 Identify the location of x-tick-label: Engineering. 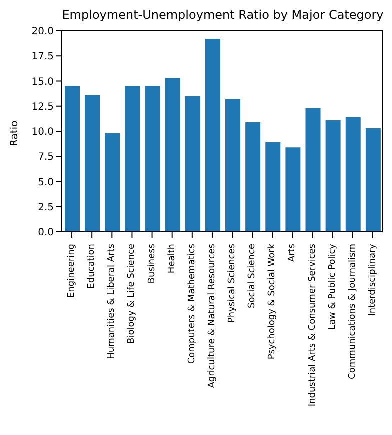
(72, 271).